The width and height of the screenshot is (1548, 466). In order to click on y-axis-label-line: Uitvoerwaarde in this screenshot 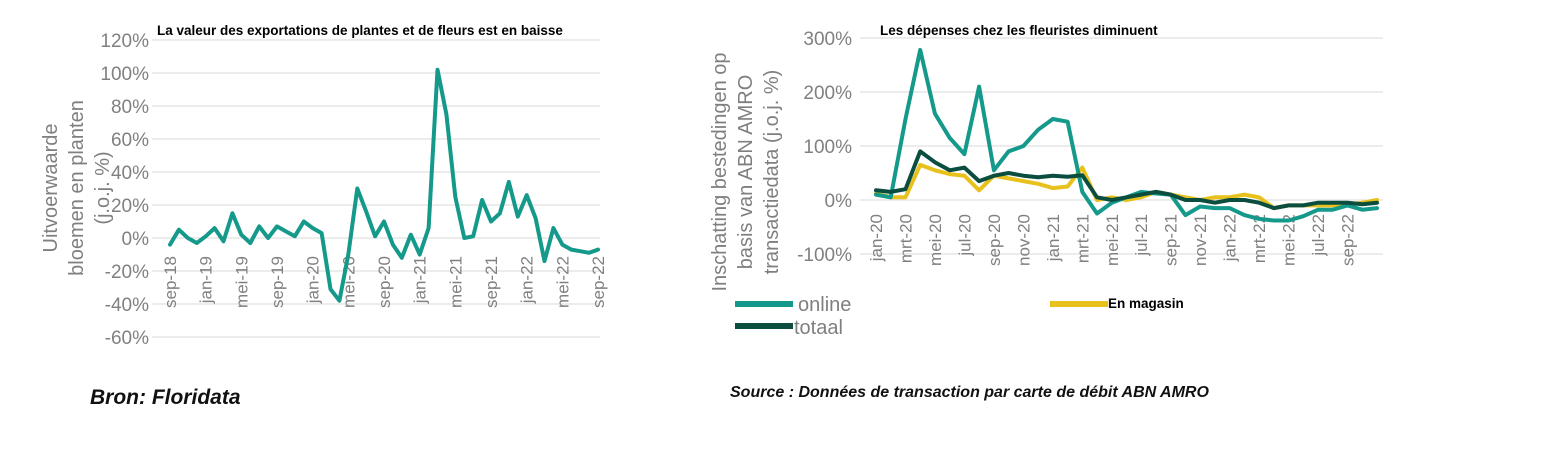, I will do `click(51, 188)`.